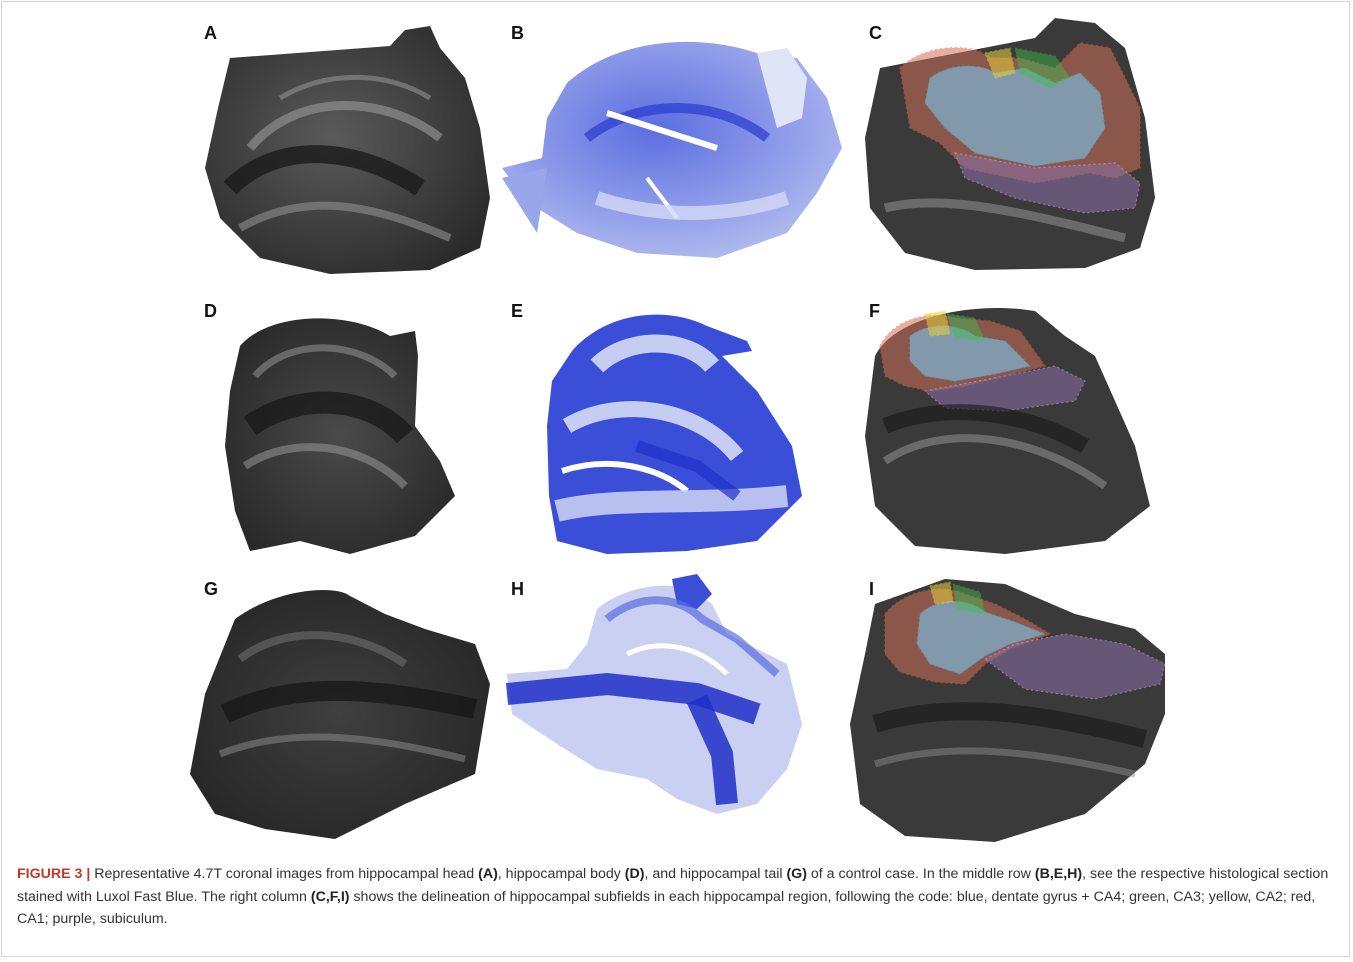 Image resolution: width=1353 pixels, height=962 pixels. I want to click on panel-label-e: E, so click(517, 311).